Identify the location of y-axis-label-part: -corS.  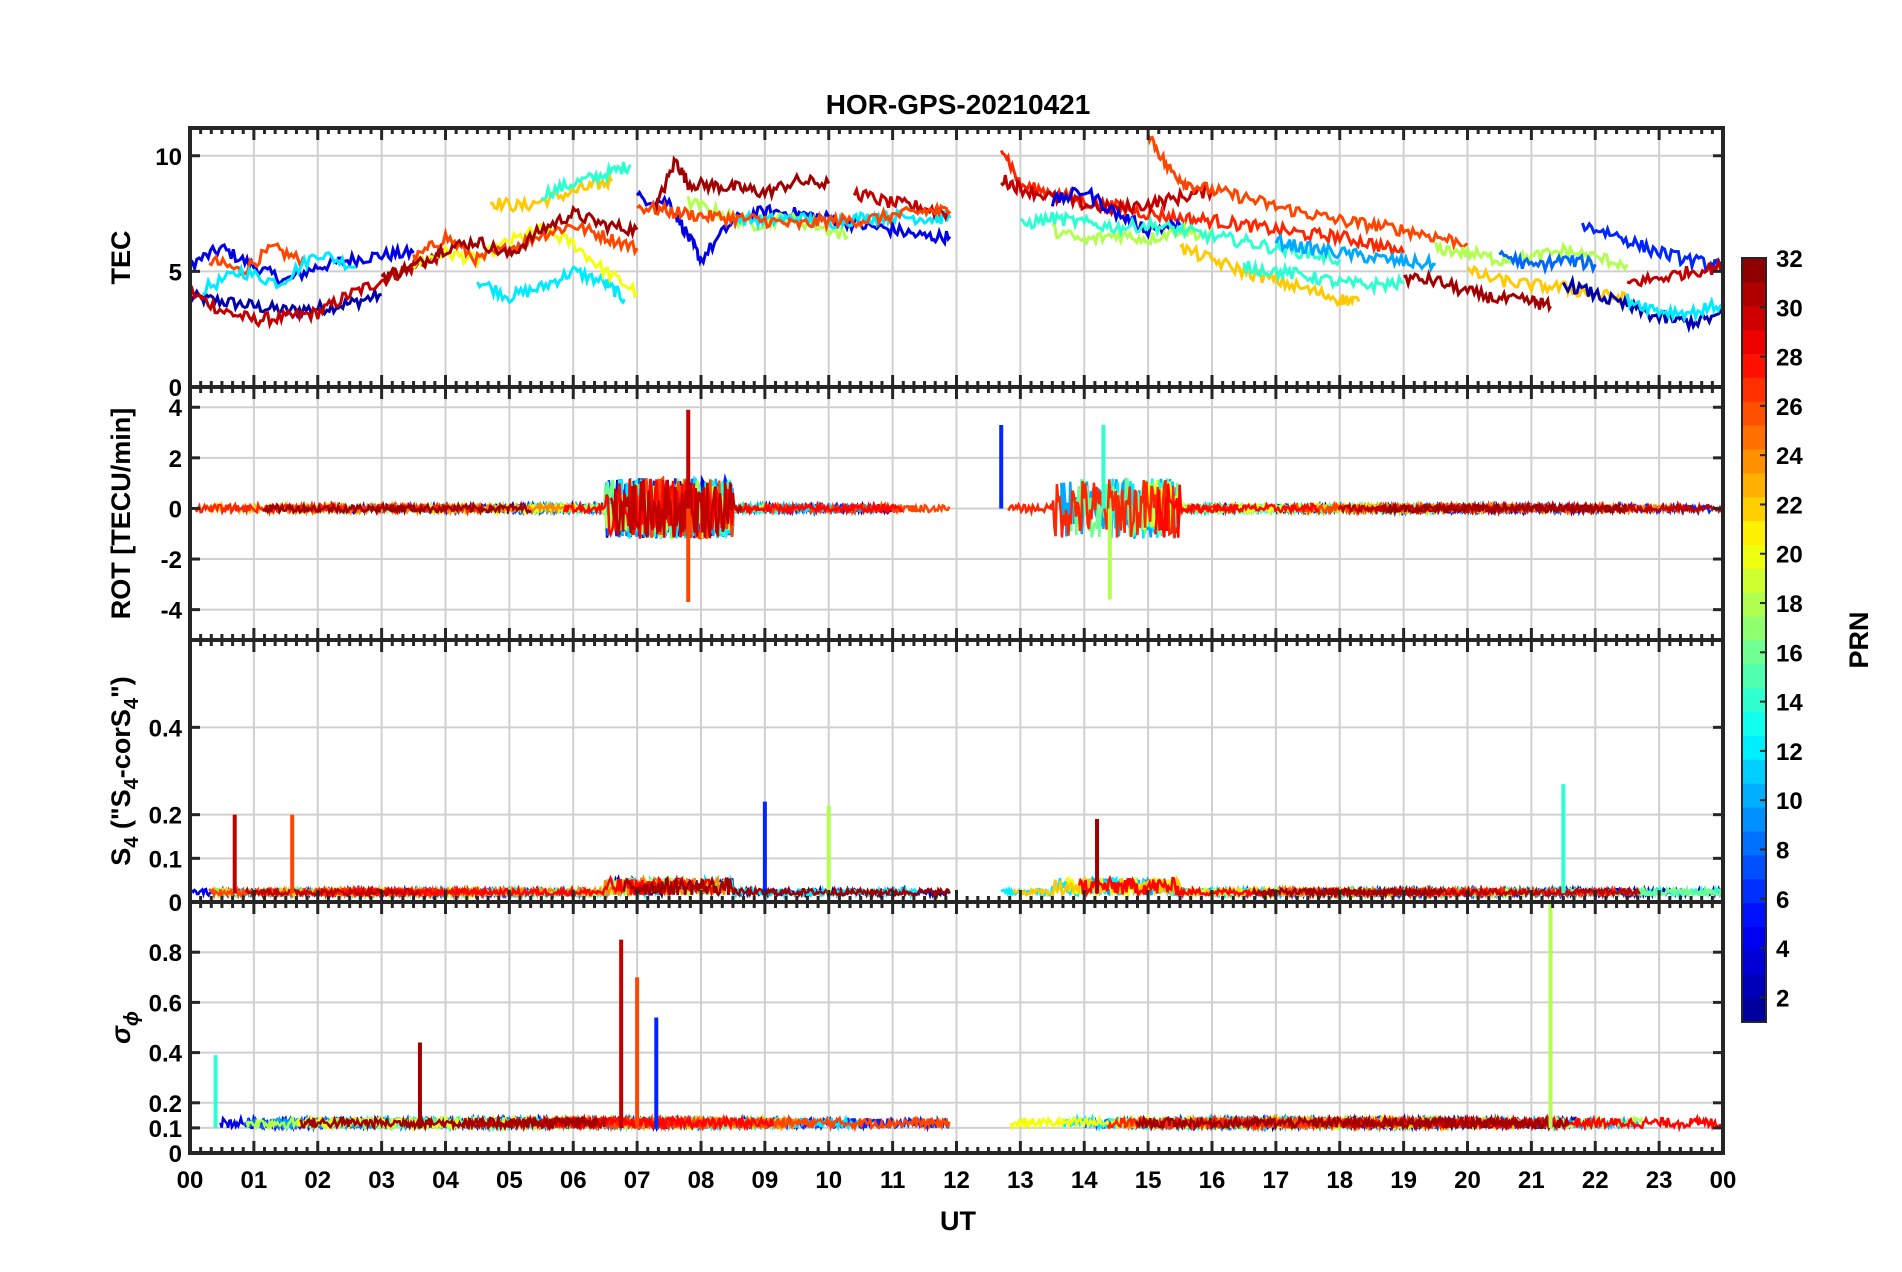
(121, 743).